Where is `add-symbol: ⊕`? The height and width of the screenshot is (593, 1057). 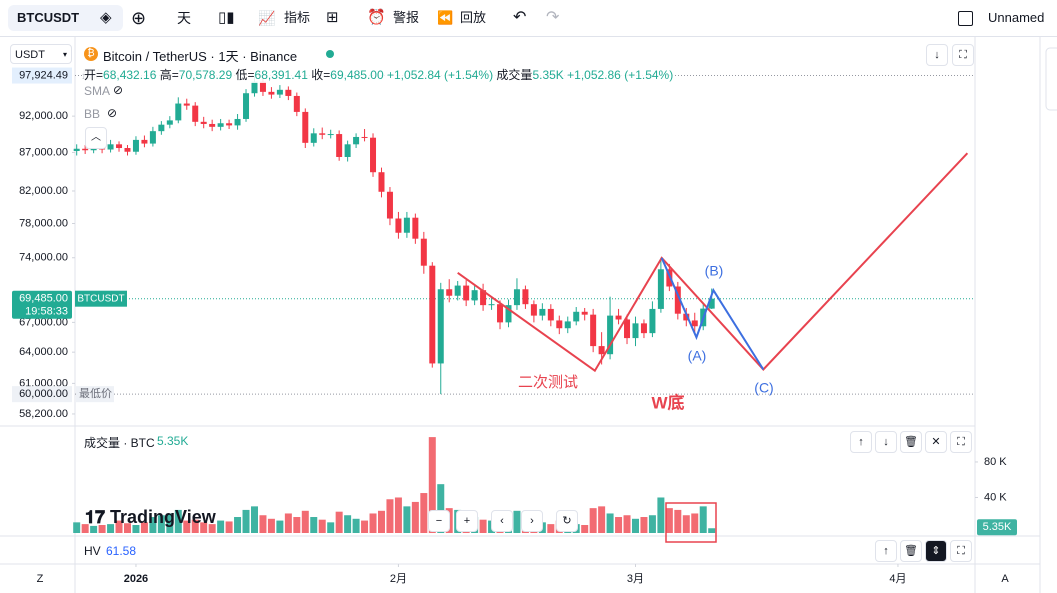
add-symbol: ⊕ is located at coordinates (139, 18).